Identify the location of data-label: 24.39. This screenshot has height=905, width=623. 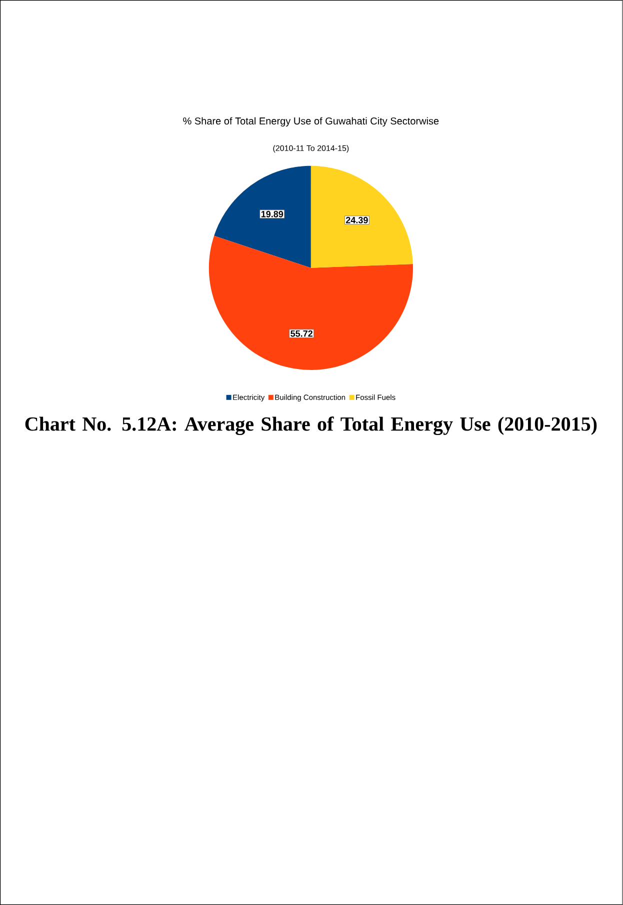
(357, 220).